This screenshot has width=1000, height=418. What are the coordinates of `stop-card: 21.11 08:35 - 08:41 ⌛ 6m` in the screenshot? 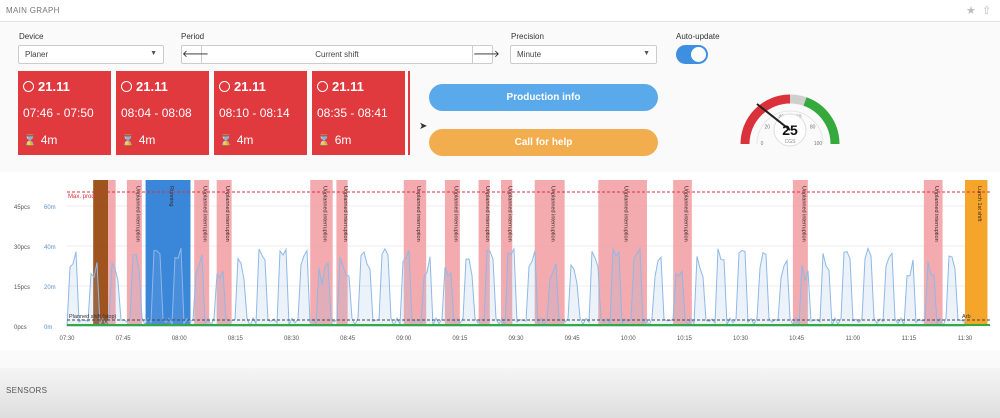 It's located at (358, 113).